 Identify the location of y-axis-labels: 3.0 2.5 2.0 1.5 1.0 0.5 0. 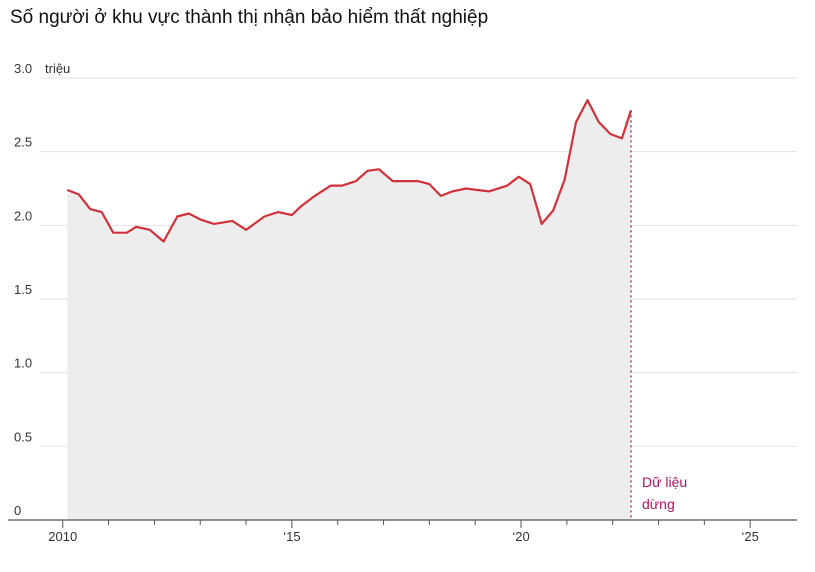
(23, 289).